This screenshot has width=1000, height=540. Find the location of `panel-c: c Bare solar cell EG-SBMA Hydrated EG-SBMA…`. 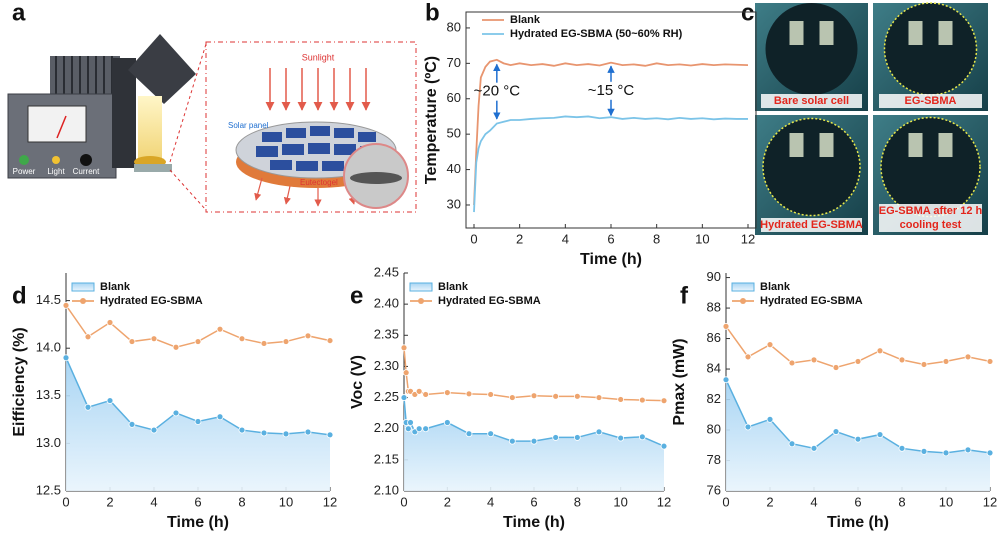

panel-c: c Bare solar cell EG-SBMA Hydrated EG-SBMA… is located at coordinates (864, 117).